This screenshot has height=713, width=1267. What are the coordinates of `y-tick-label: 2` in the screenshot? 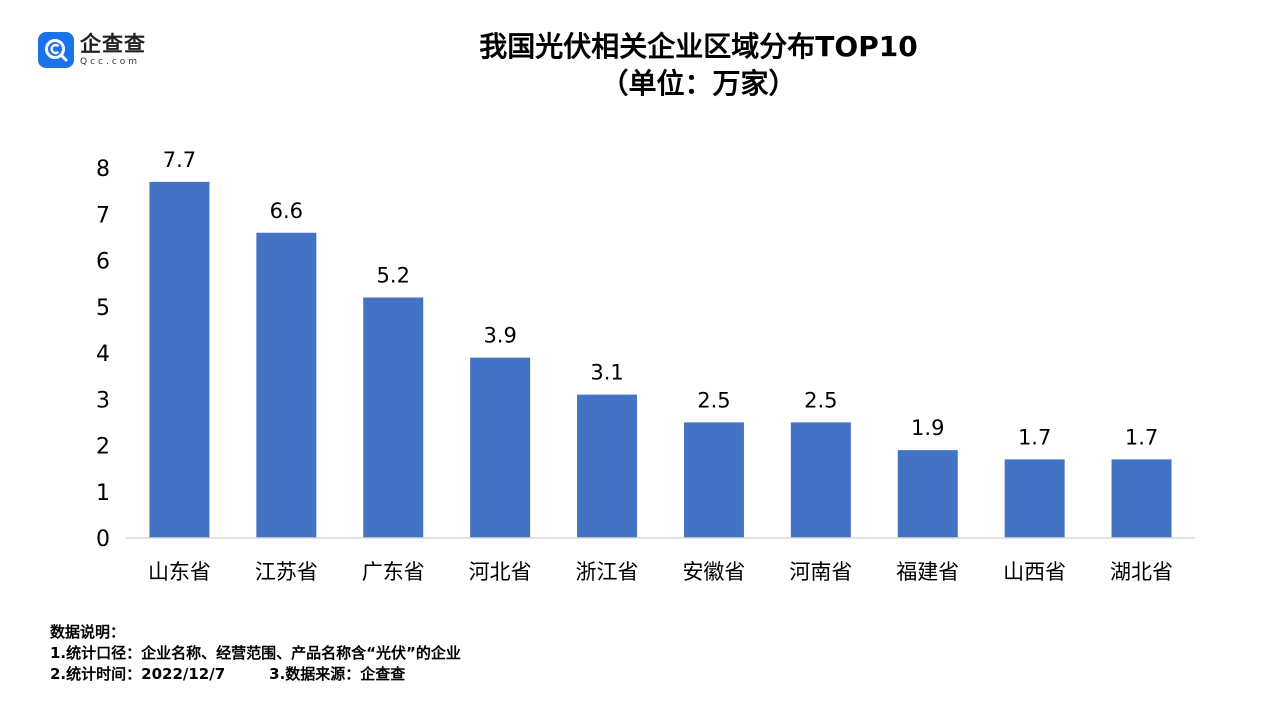 It's located at (103, 447).